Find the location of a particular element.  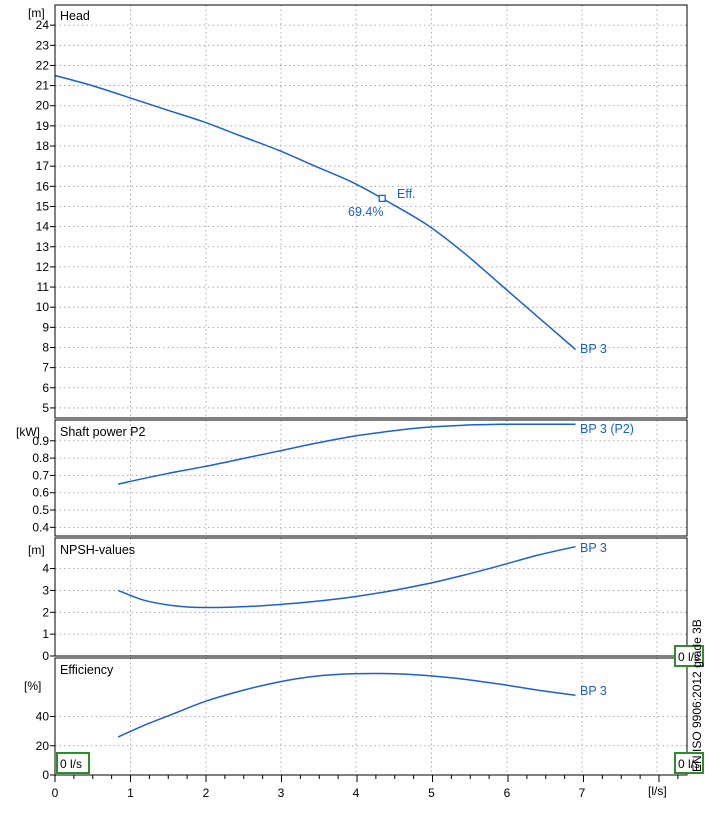

power-ytick-label-5: 0.9 is located at coordinates (40, 441).